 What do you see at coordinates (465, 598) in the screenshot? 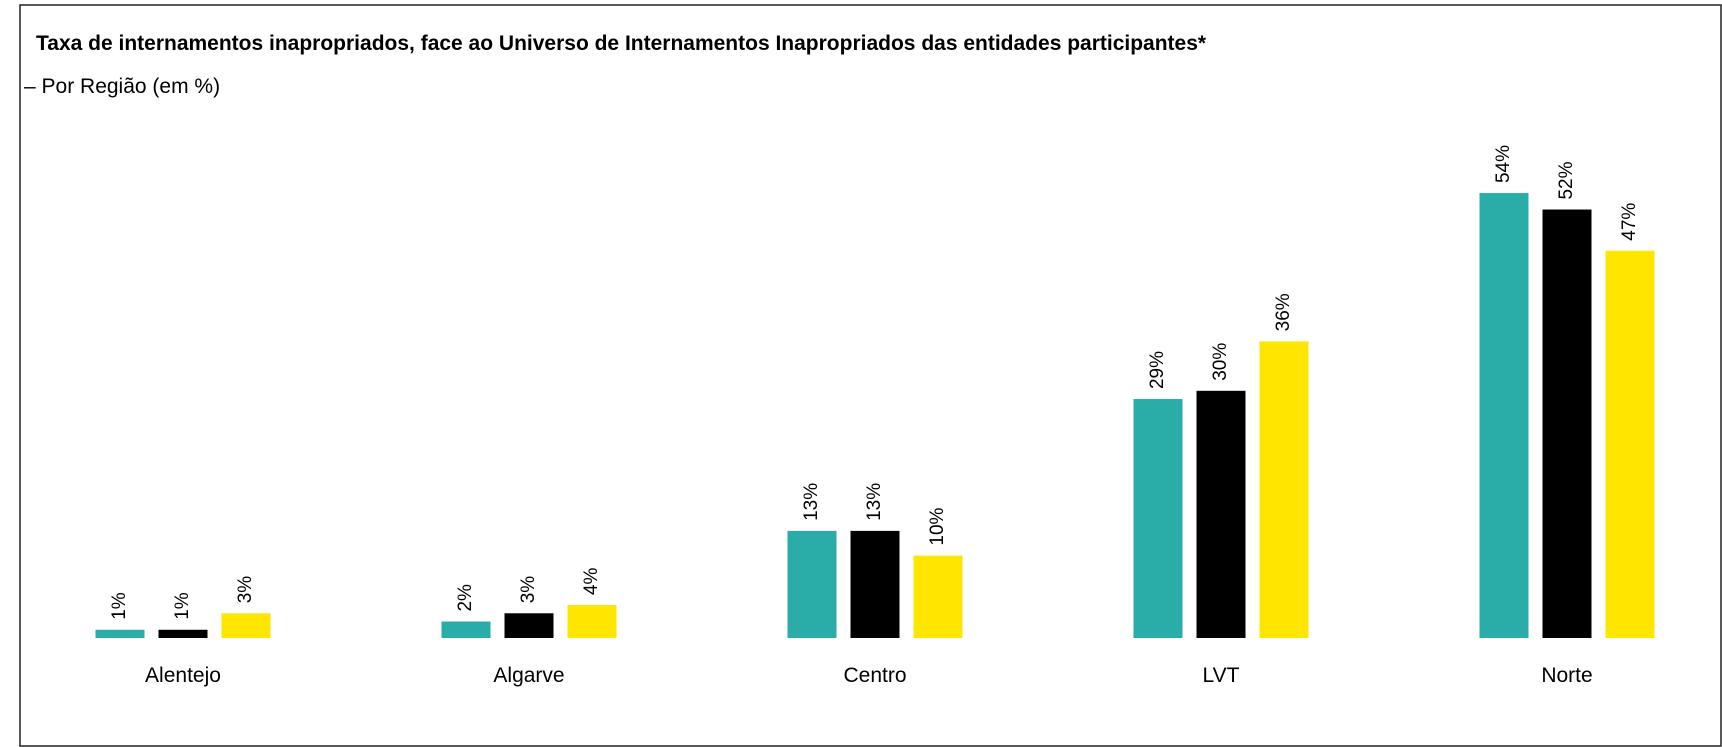
I see `value-label: 2%` at bounding box center [465, 598].